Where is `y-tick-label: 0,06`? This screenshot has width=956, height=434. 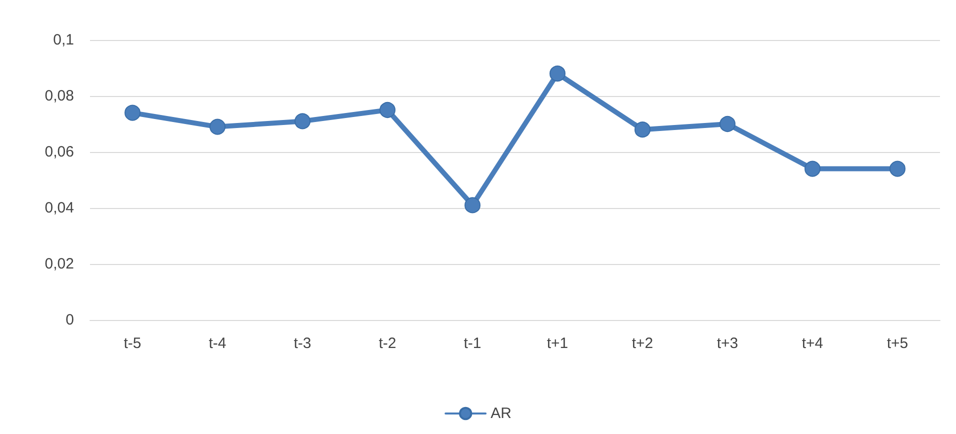
y-tick-label: 0,06 is located at coordinates (59, 152).